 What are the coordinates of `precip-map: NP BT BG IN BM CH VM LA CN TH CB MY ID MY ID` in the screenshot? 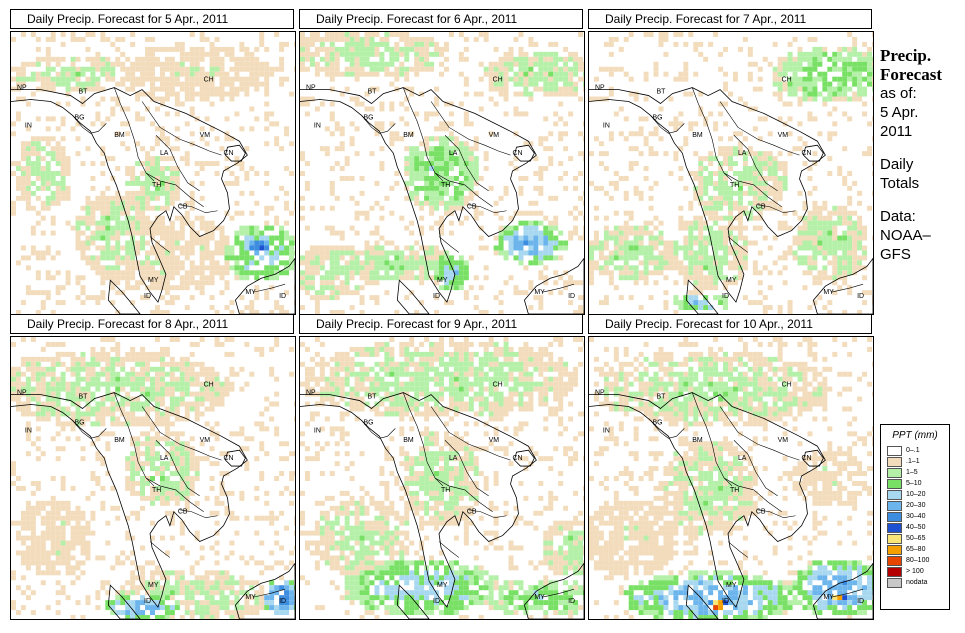 It's located at (153, 478).